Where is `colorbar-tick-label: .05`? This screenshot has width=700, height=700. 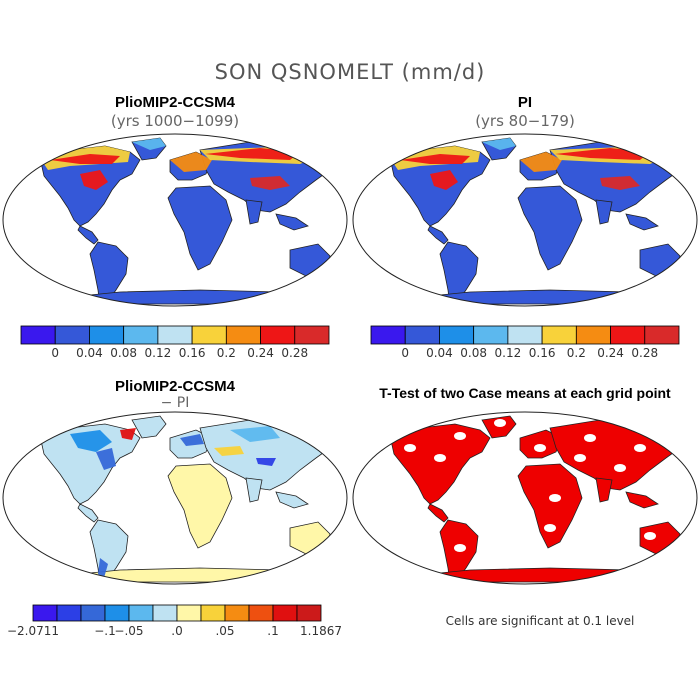 colorbar-tick-label: .05 is located at coordinates (224, 631).